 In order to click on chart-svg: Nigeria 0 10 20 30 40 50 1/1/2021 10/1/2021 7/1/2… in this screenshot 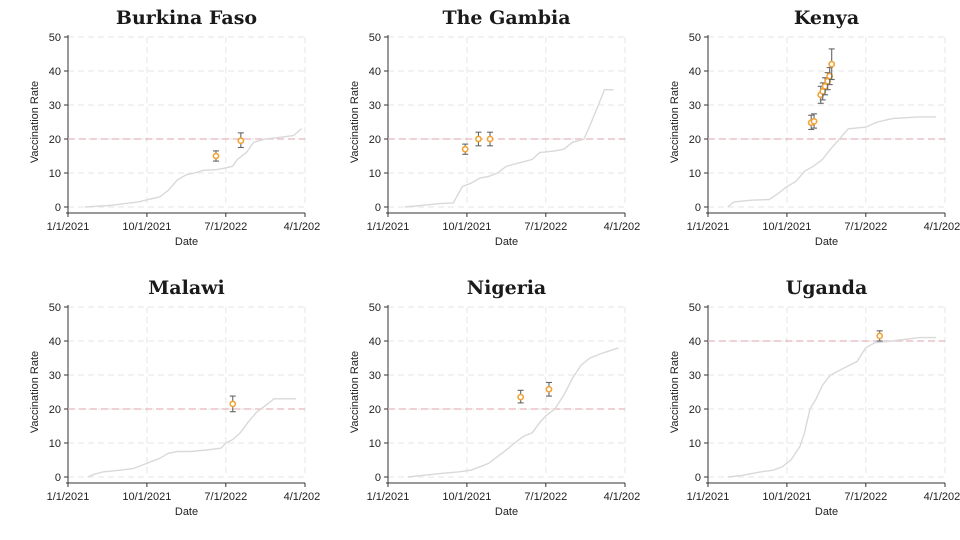, I will do `click(494, 397)`.